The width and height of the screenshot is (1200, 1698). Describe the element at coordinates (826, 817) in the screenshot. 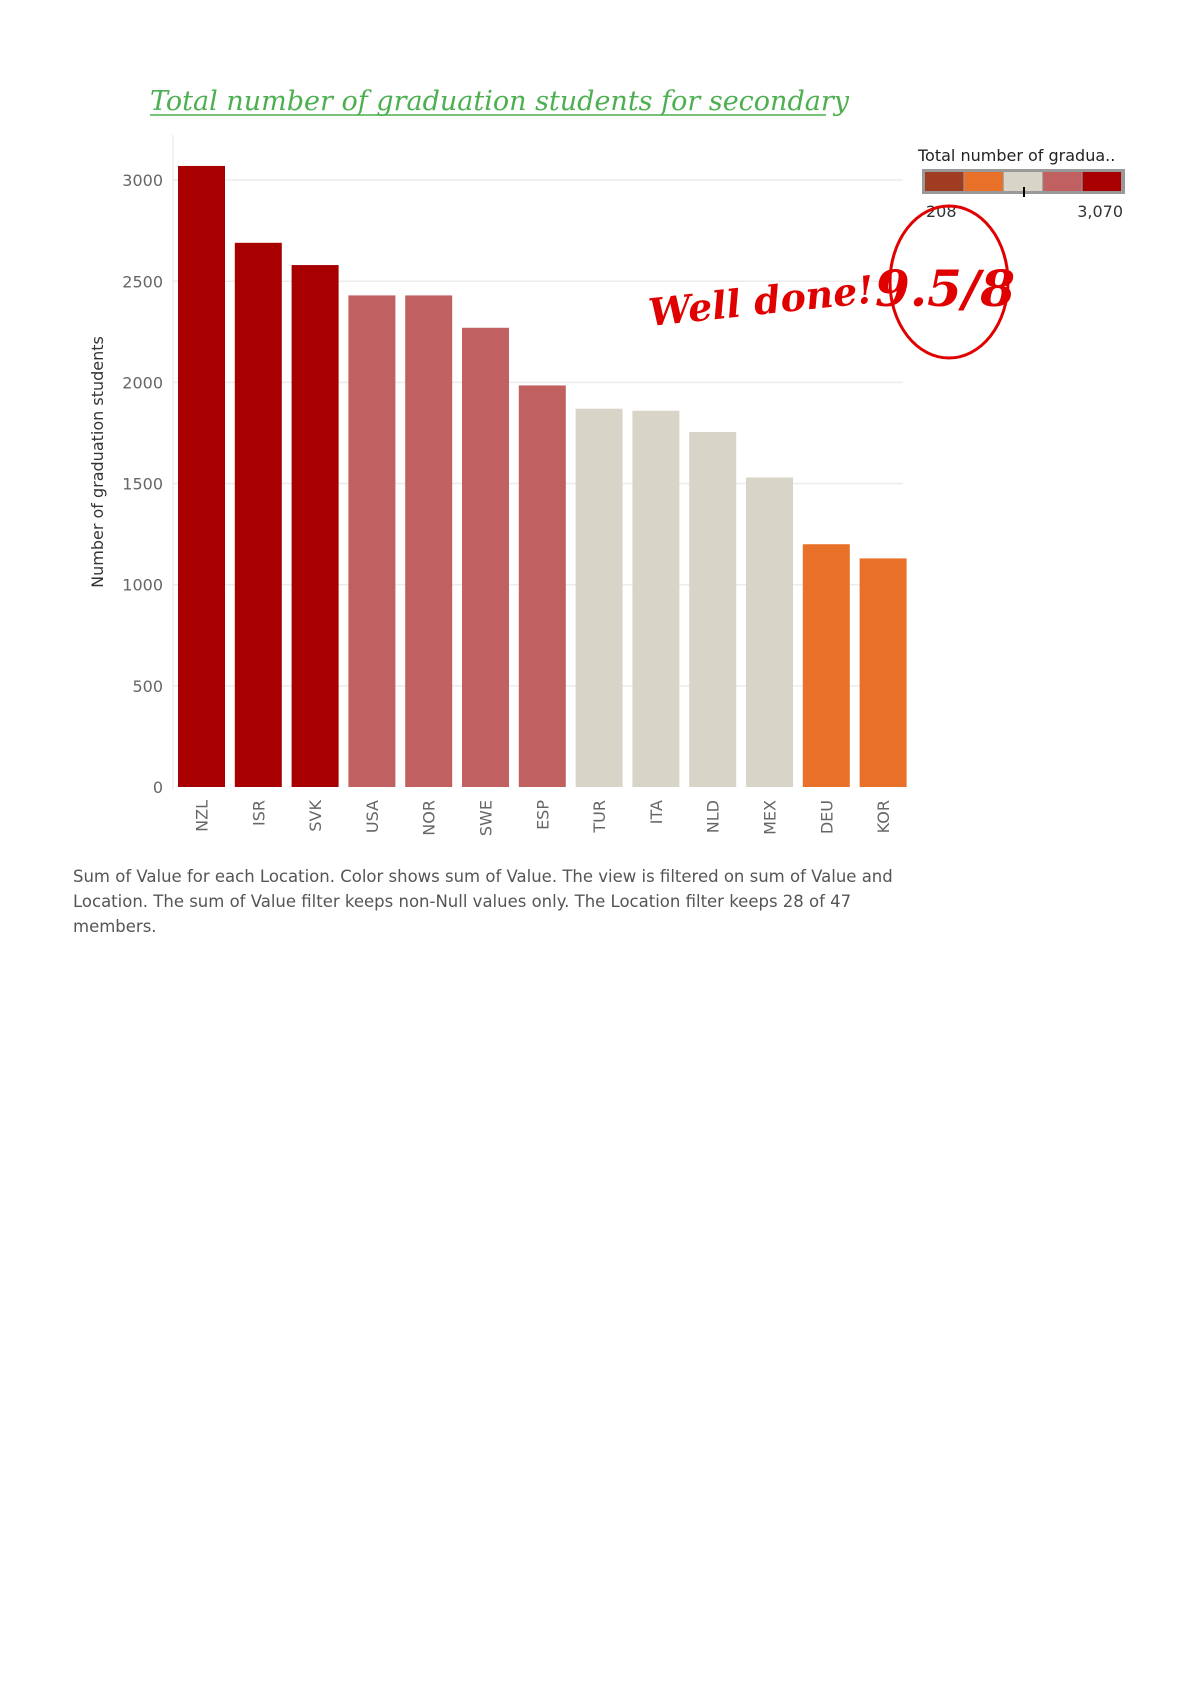

I see `x-tick-label: DEU` at that location.